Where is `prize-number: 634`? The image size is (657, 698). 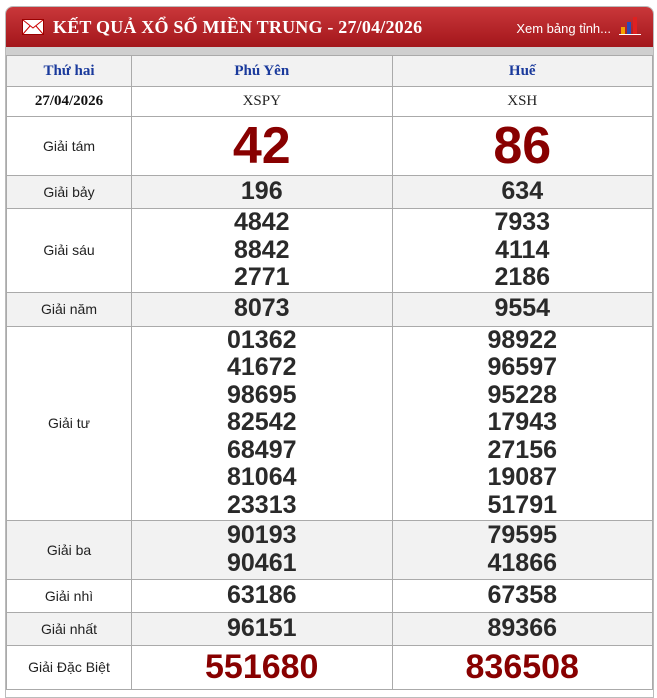 prize-number: 634 is located at coordinates (522, 191).